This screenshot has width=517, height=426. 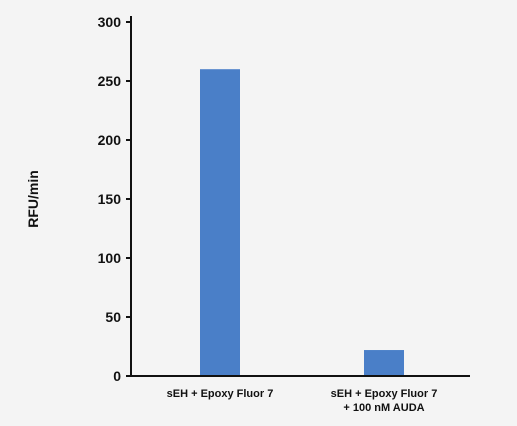 I want to click on x-category-label-1-line-1: sEH + Epoxy Fluor 7, so click(x=220, y=394).